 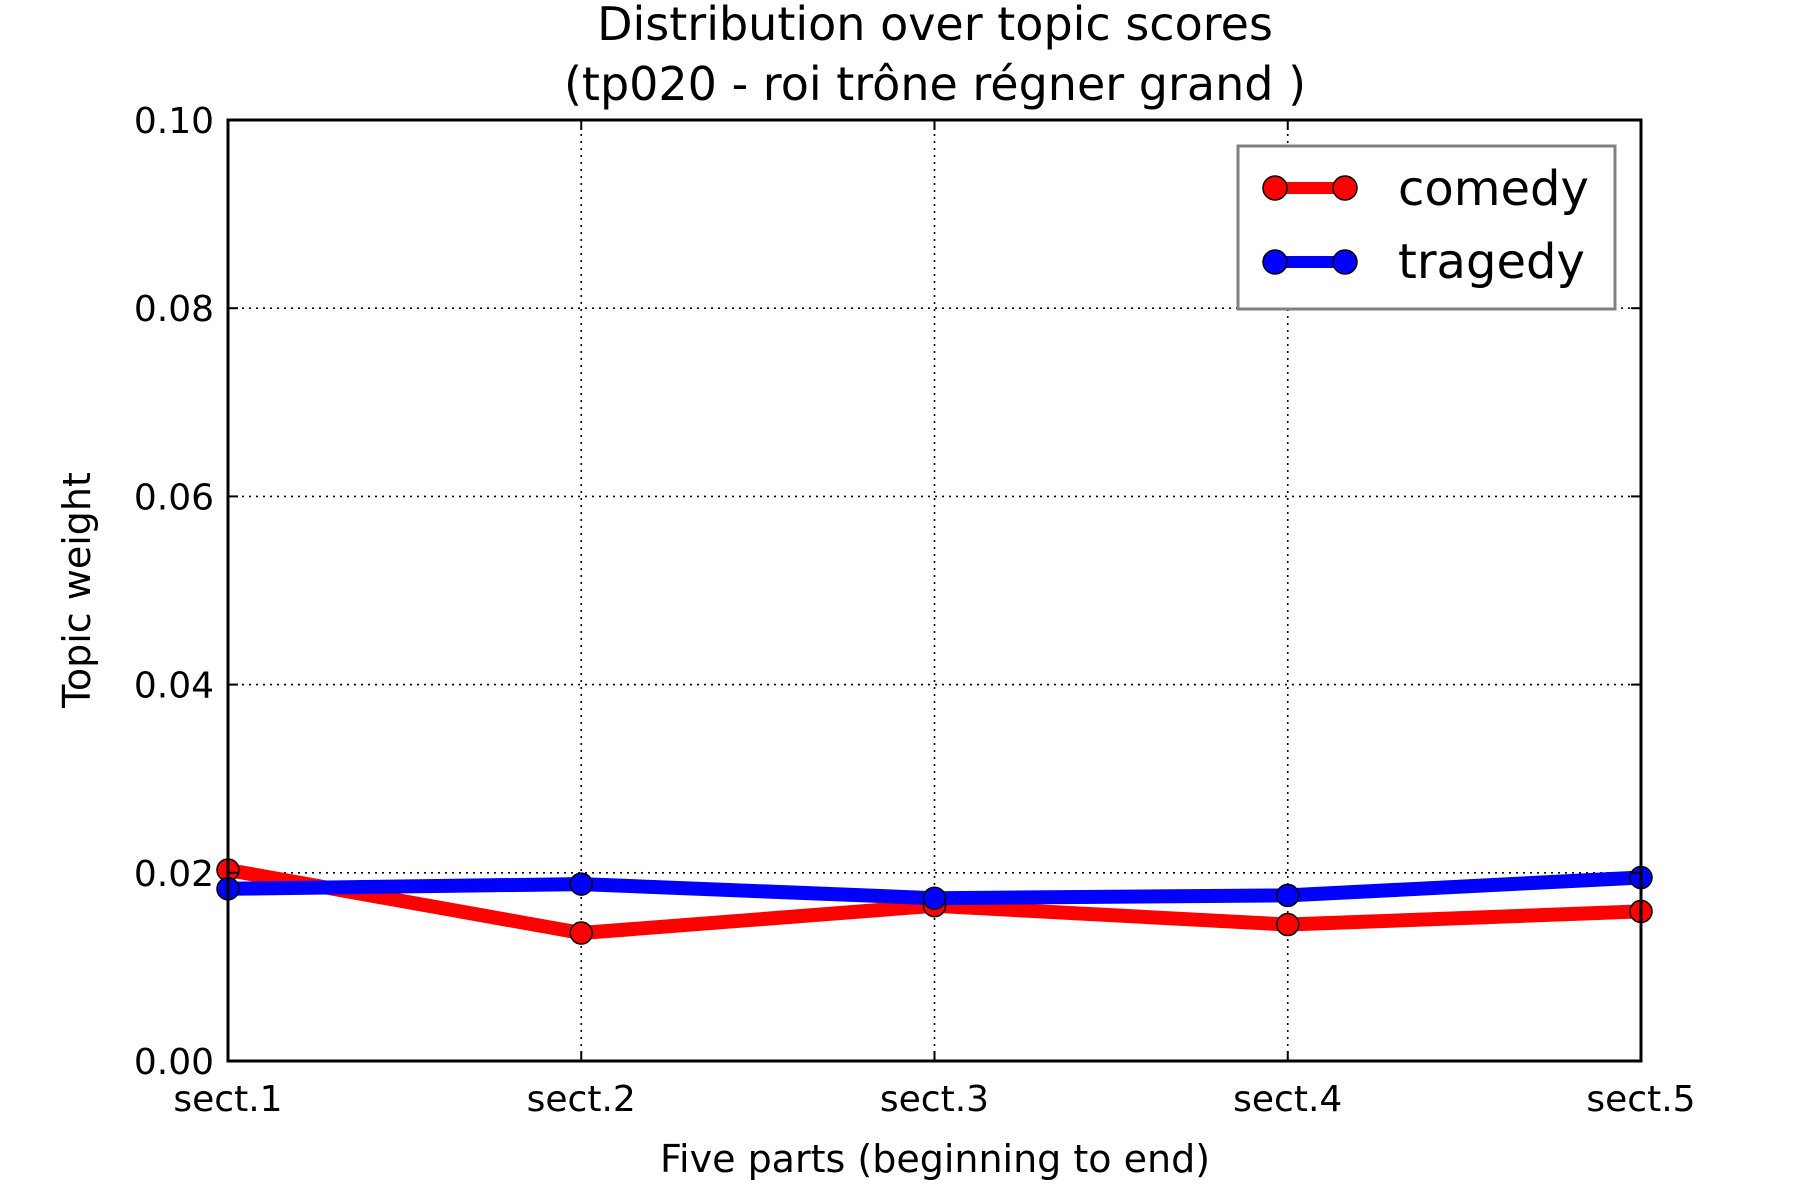 I want to click on y-tick-label-5: 0.10, so click(x=174, y=121).